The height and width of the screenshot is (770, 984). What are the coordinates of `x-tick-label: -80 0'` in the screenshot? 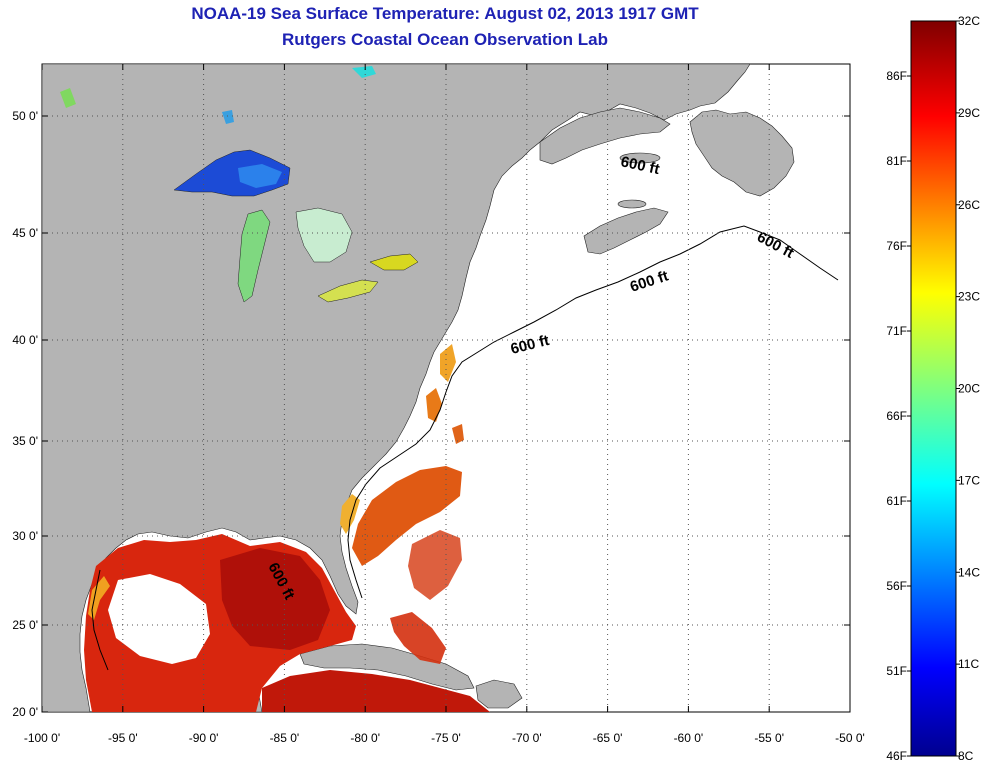 It's located at (365, 738).